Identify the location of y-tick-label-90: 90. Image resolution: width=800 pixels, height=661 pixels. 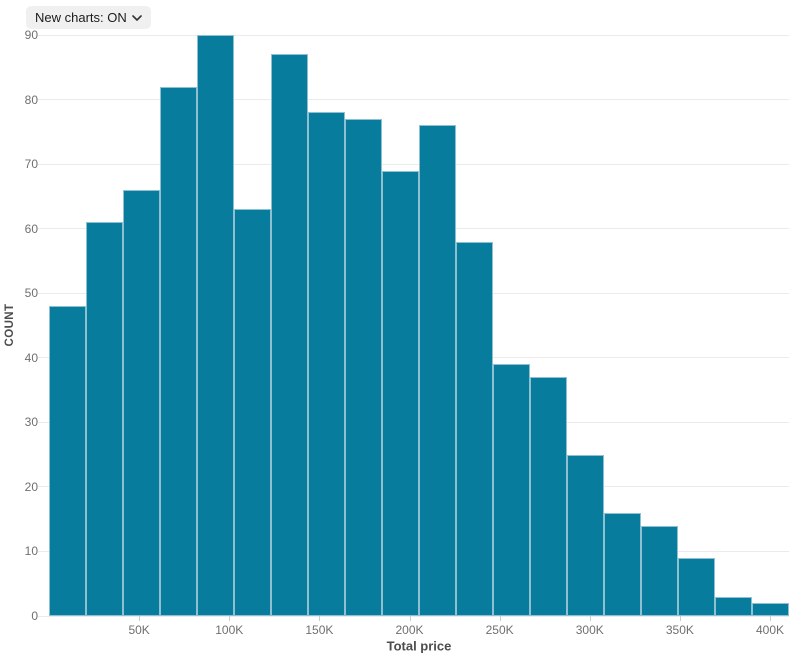
(31, 35).